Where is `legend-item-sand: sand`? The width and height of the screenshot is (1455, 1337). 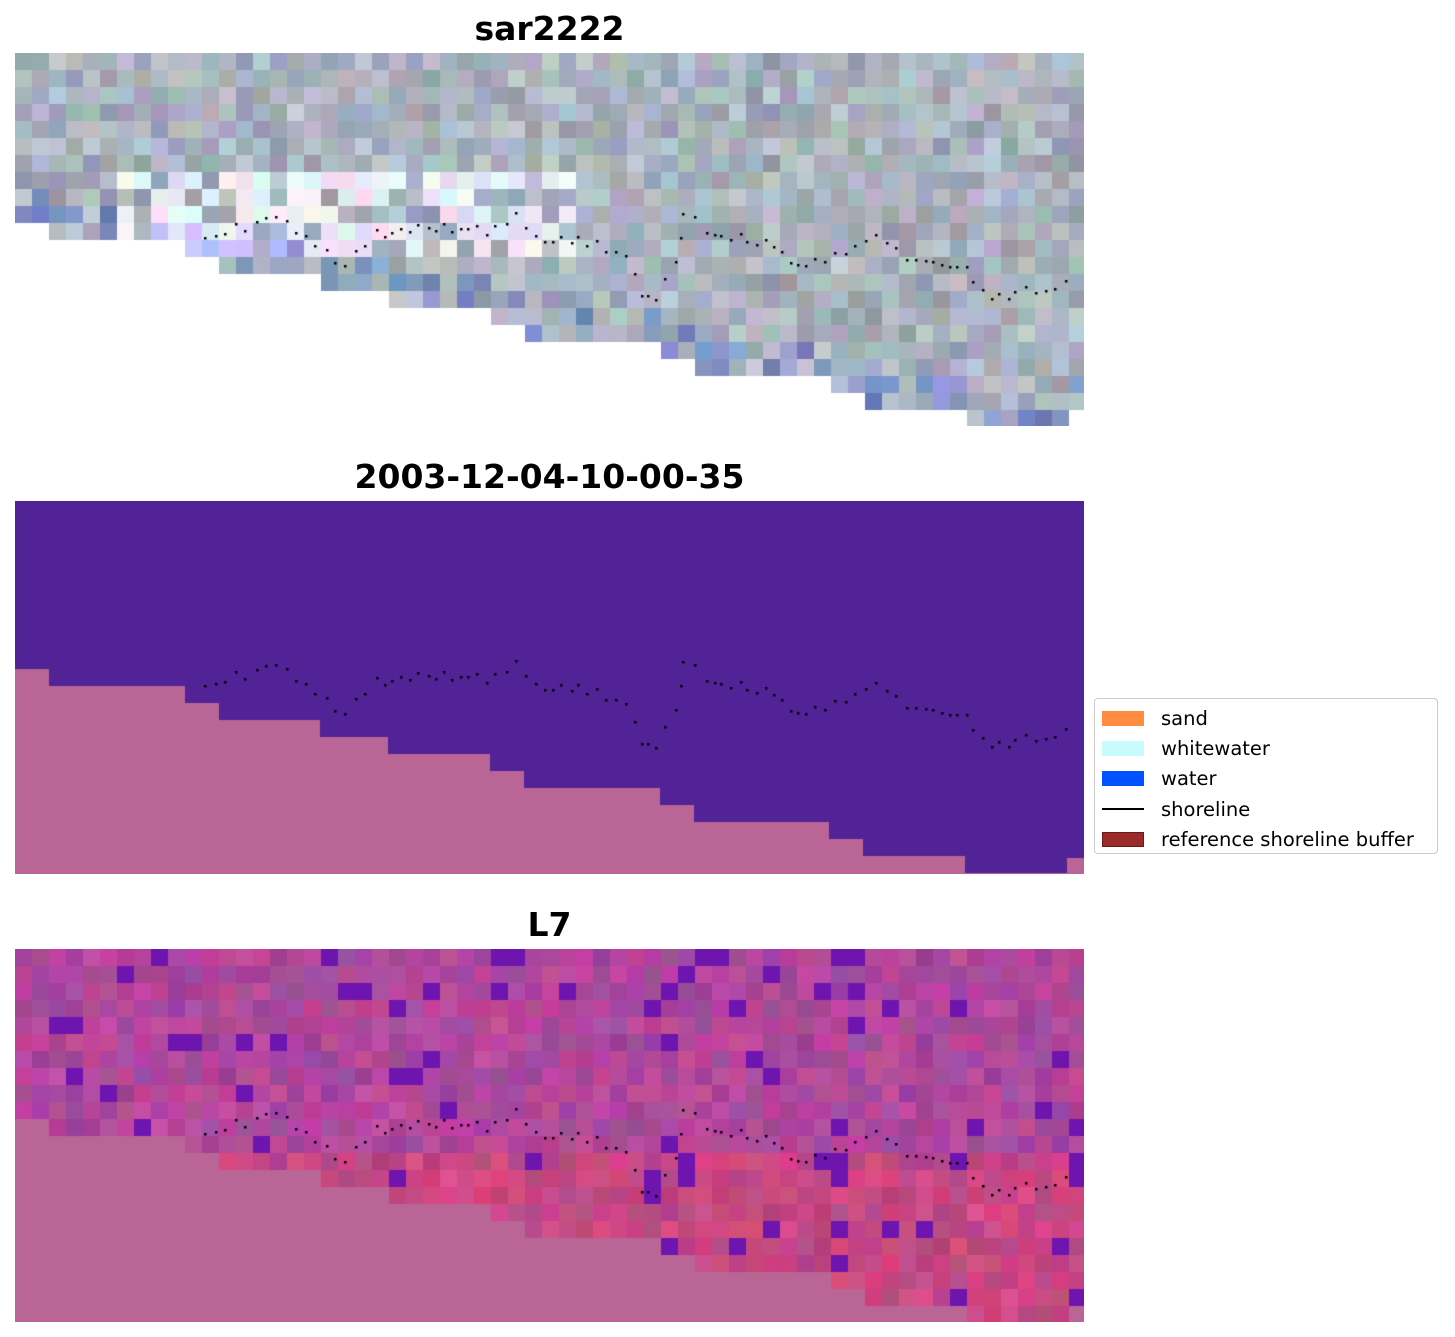
legend-item-sand: sand is located at coordinates (1269, 718).